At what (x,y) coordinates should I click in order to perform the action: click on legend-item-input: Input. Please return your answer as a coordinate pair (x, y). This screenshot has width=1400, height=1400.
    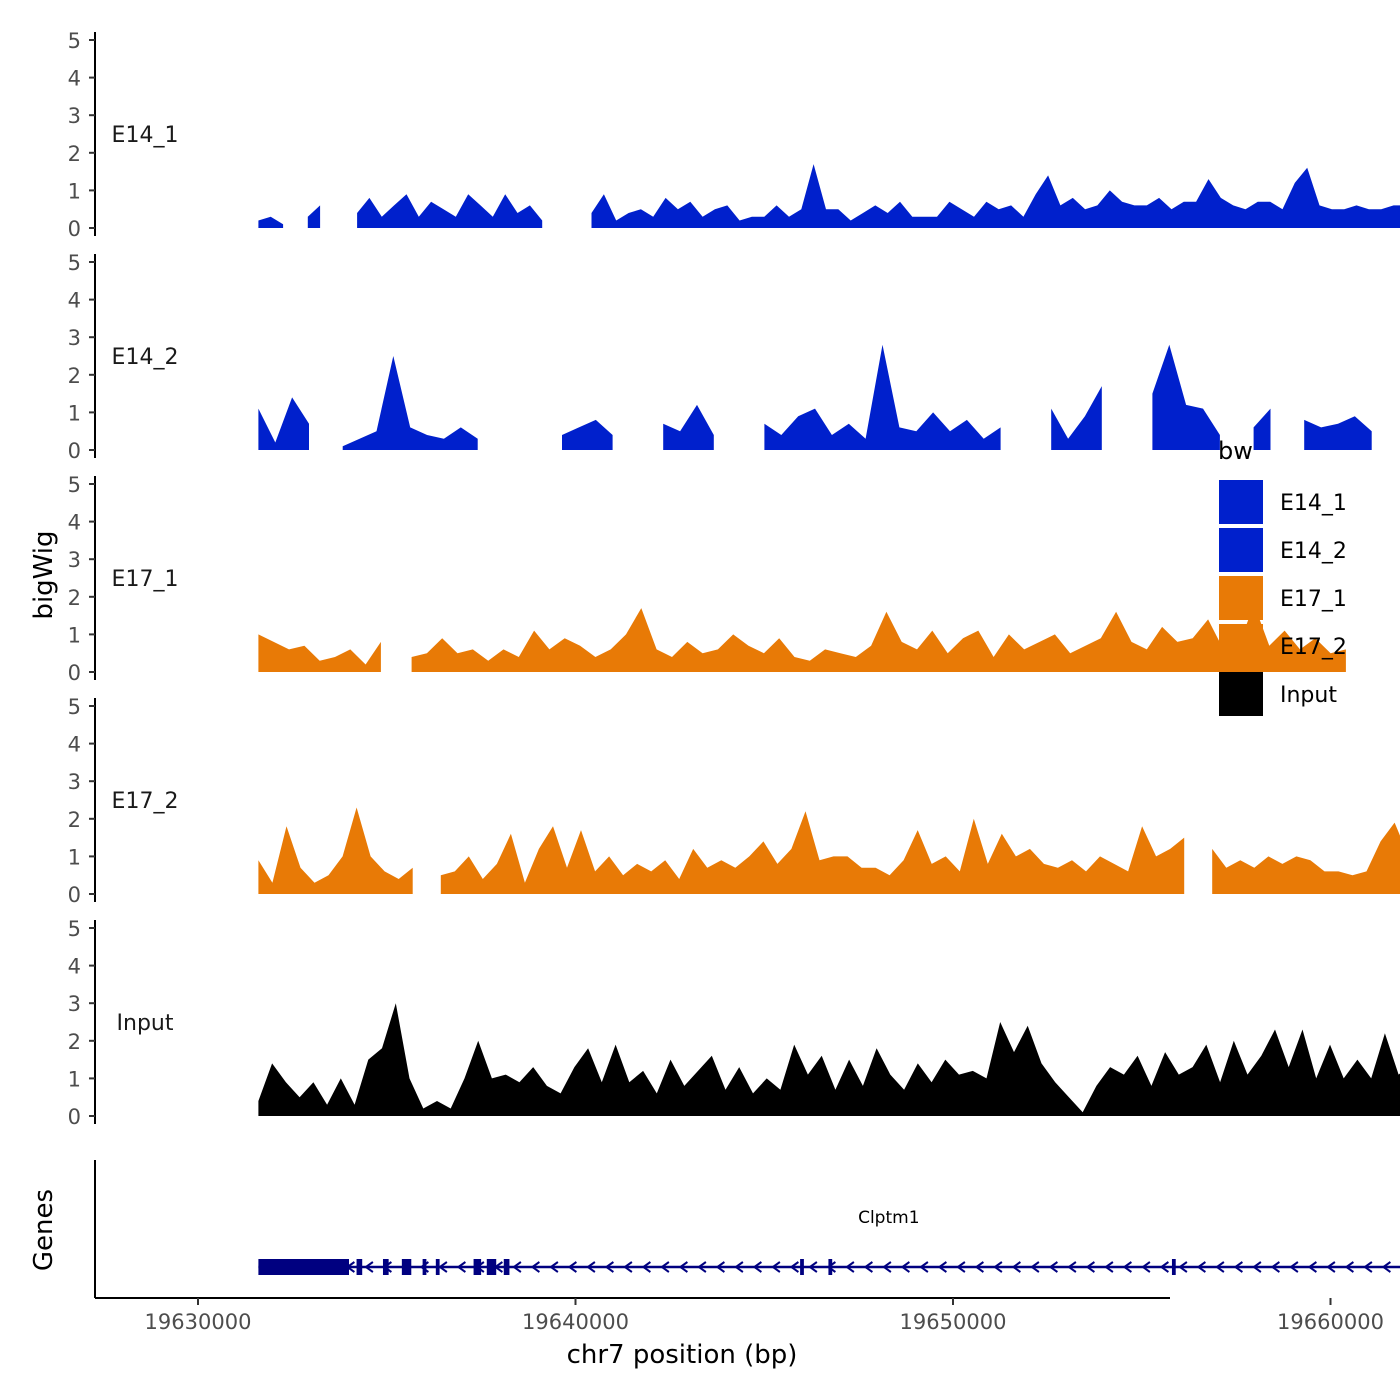
    Looking at the image, I should click on (1278, 694).